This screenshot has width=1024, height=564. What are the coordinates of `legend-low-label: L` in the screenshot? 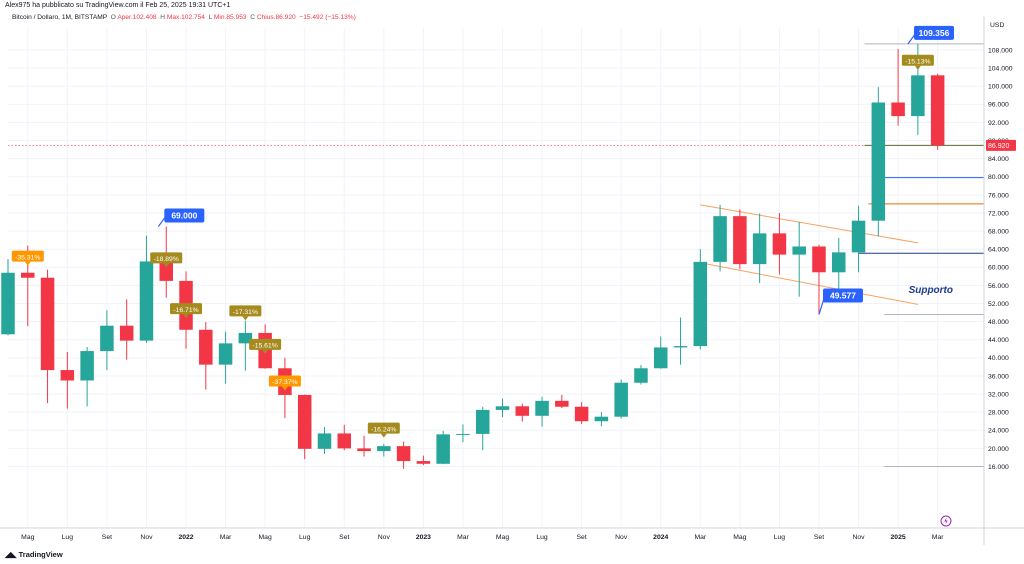 It's located at (210, 17).